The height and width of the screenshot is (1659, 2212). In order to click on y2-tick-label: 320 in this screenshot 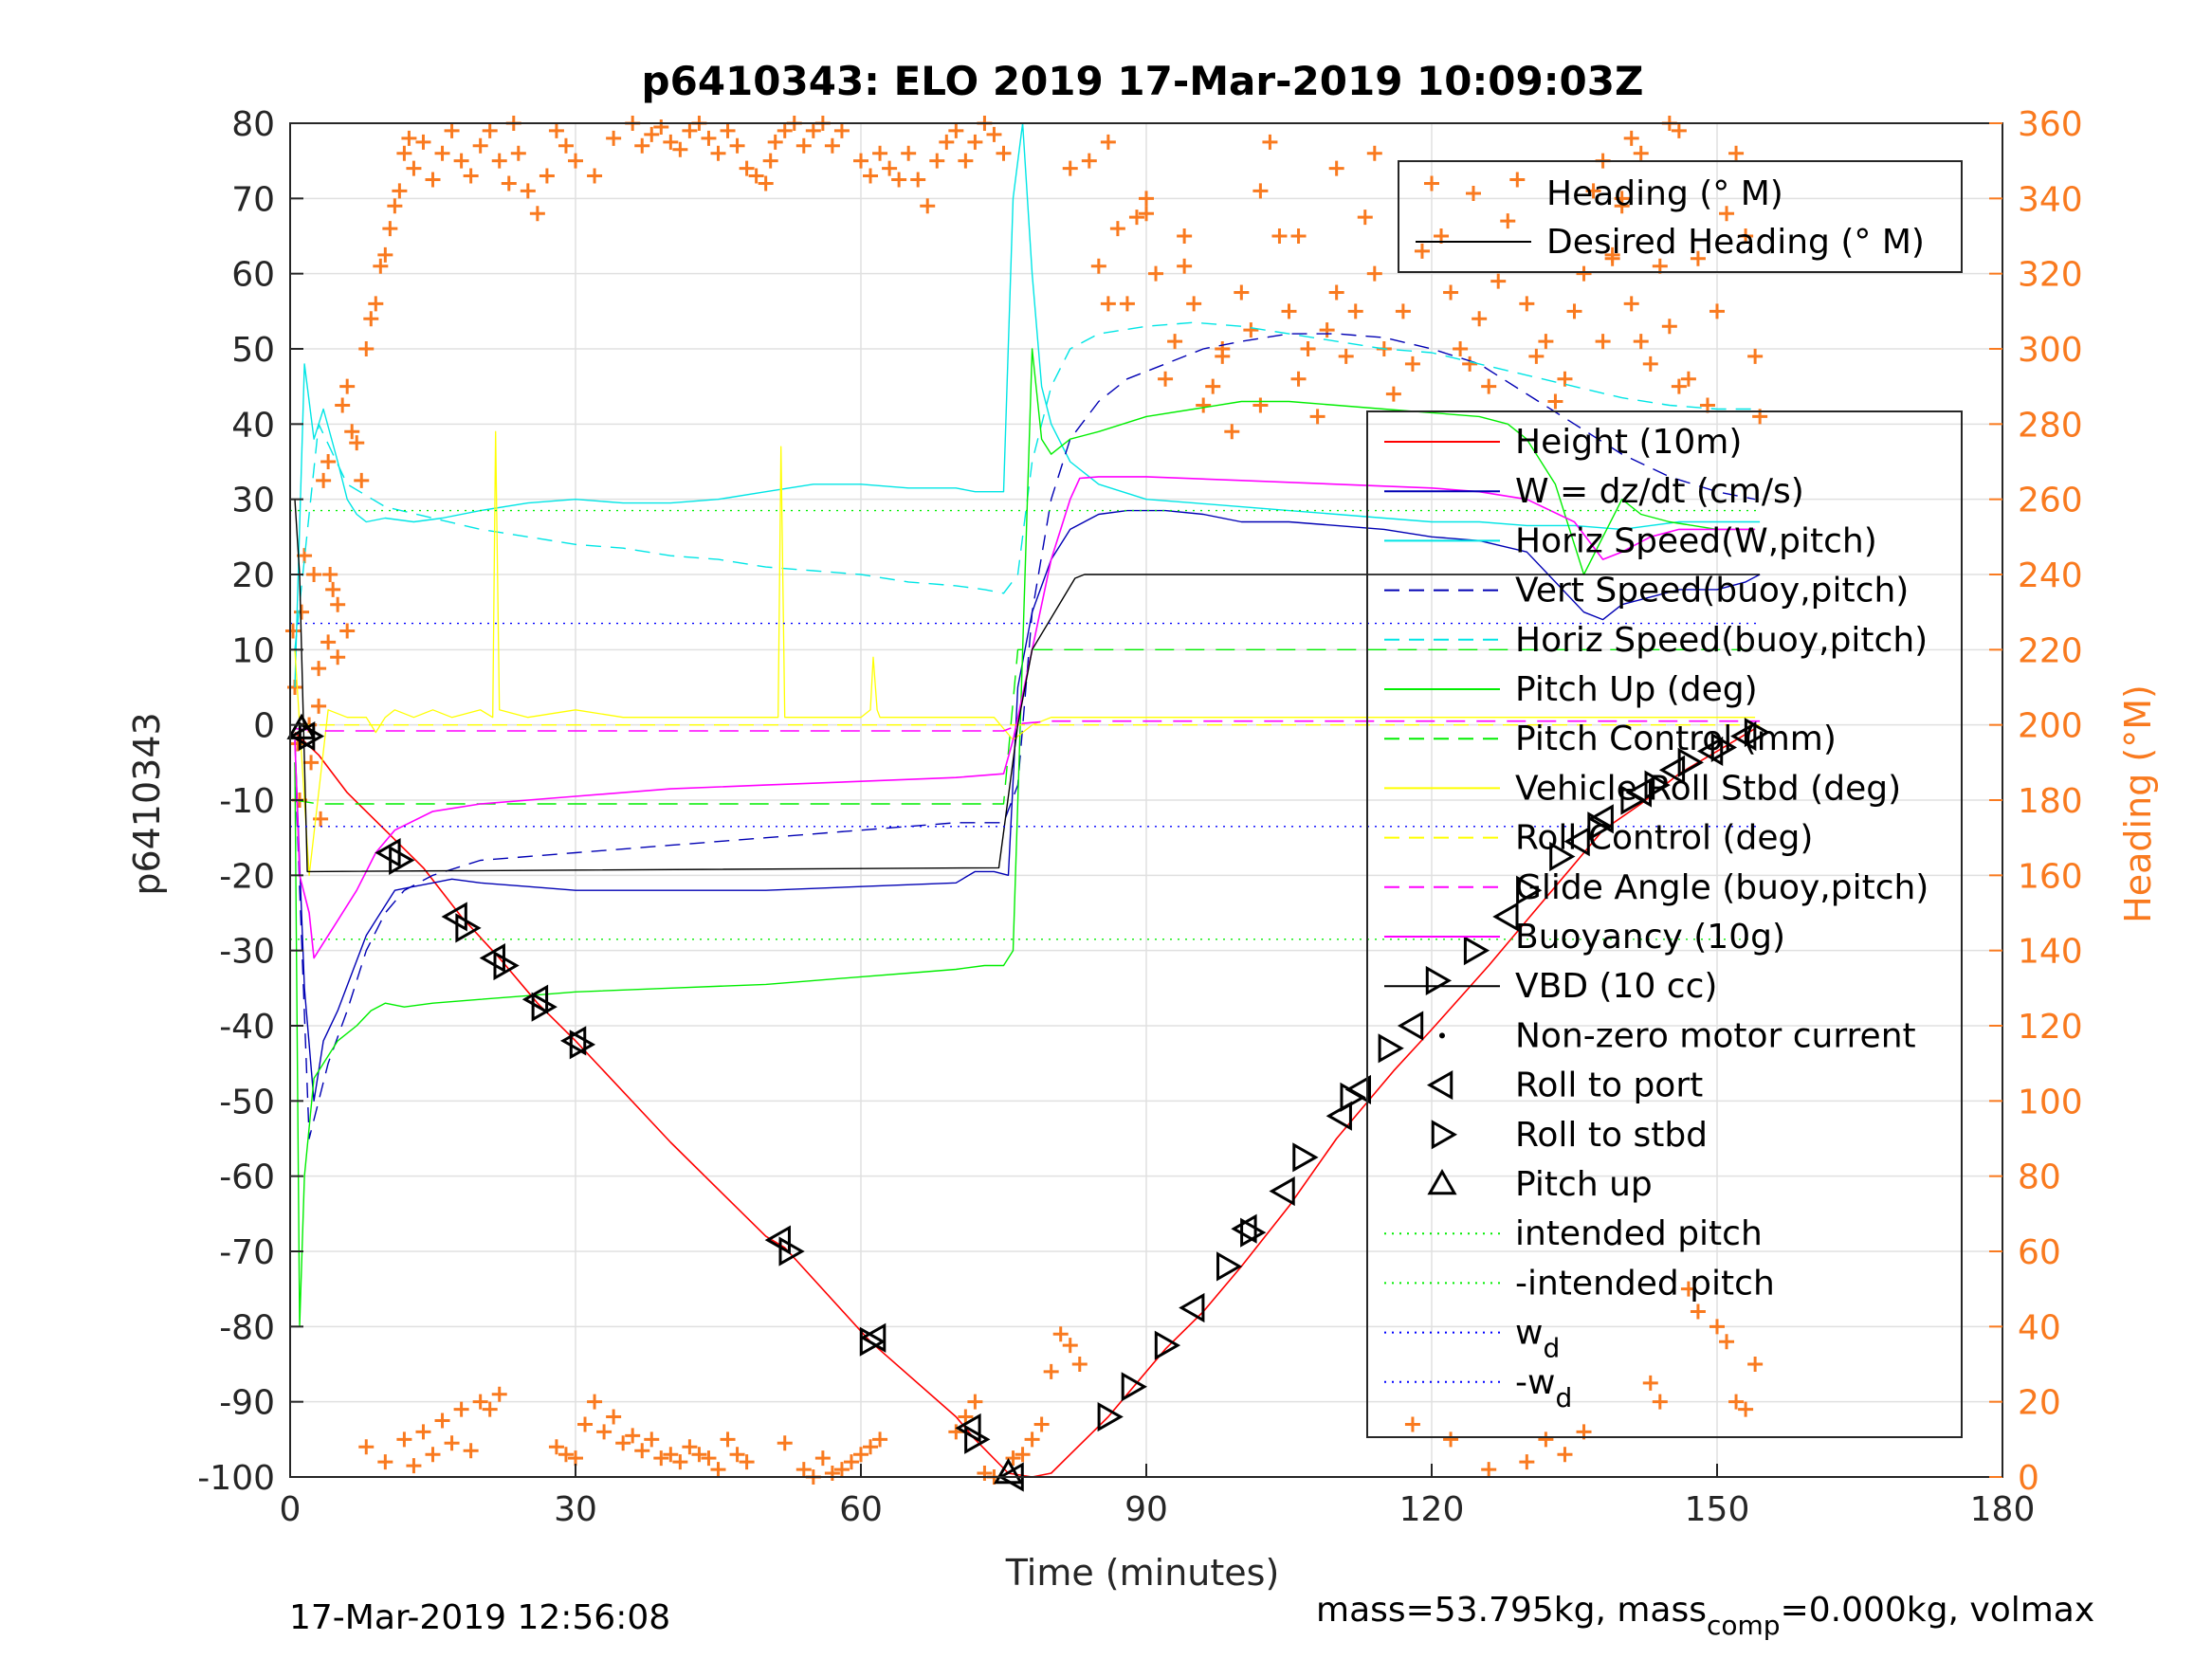, I will do `click(2050, 275)`.